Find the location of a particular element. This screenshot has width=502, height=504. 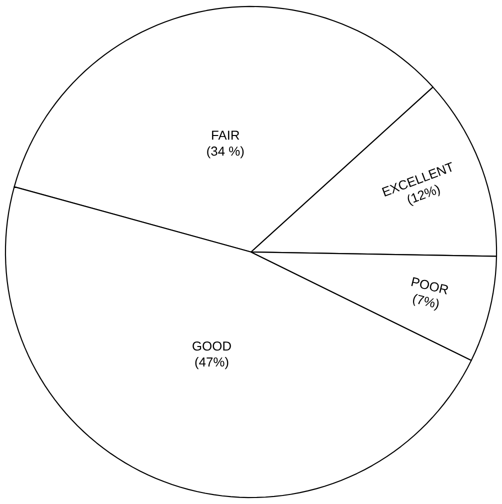

data-label: (7%) is located at coordinates (425, 302).